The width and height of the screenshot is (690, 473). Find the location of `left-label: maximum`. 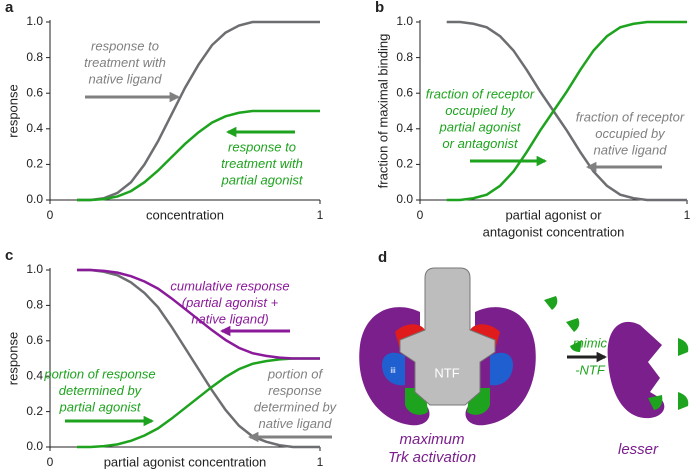

left-label: maximum is located at coordinates (431, 439).